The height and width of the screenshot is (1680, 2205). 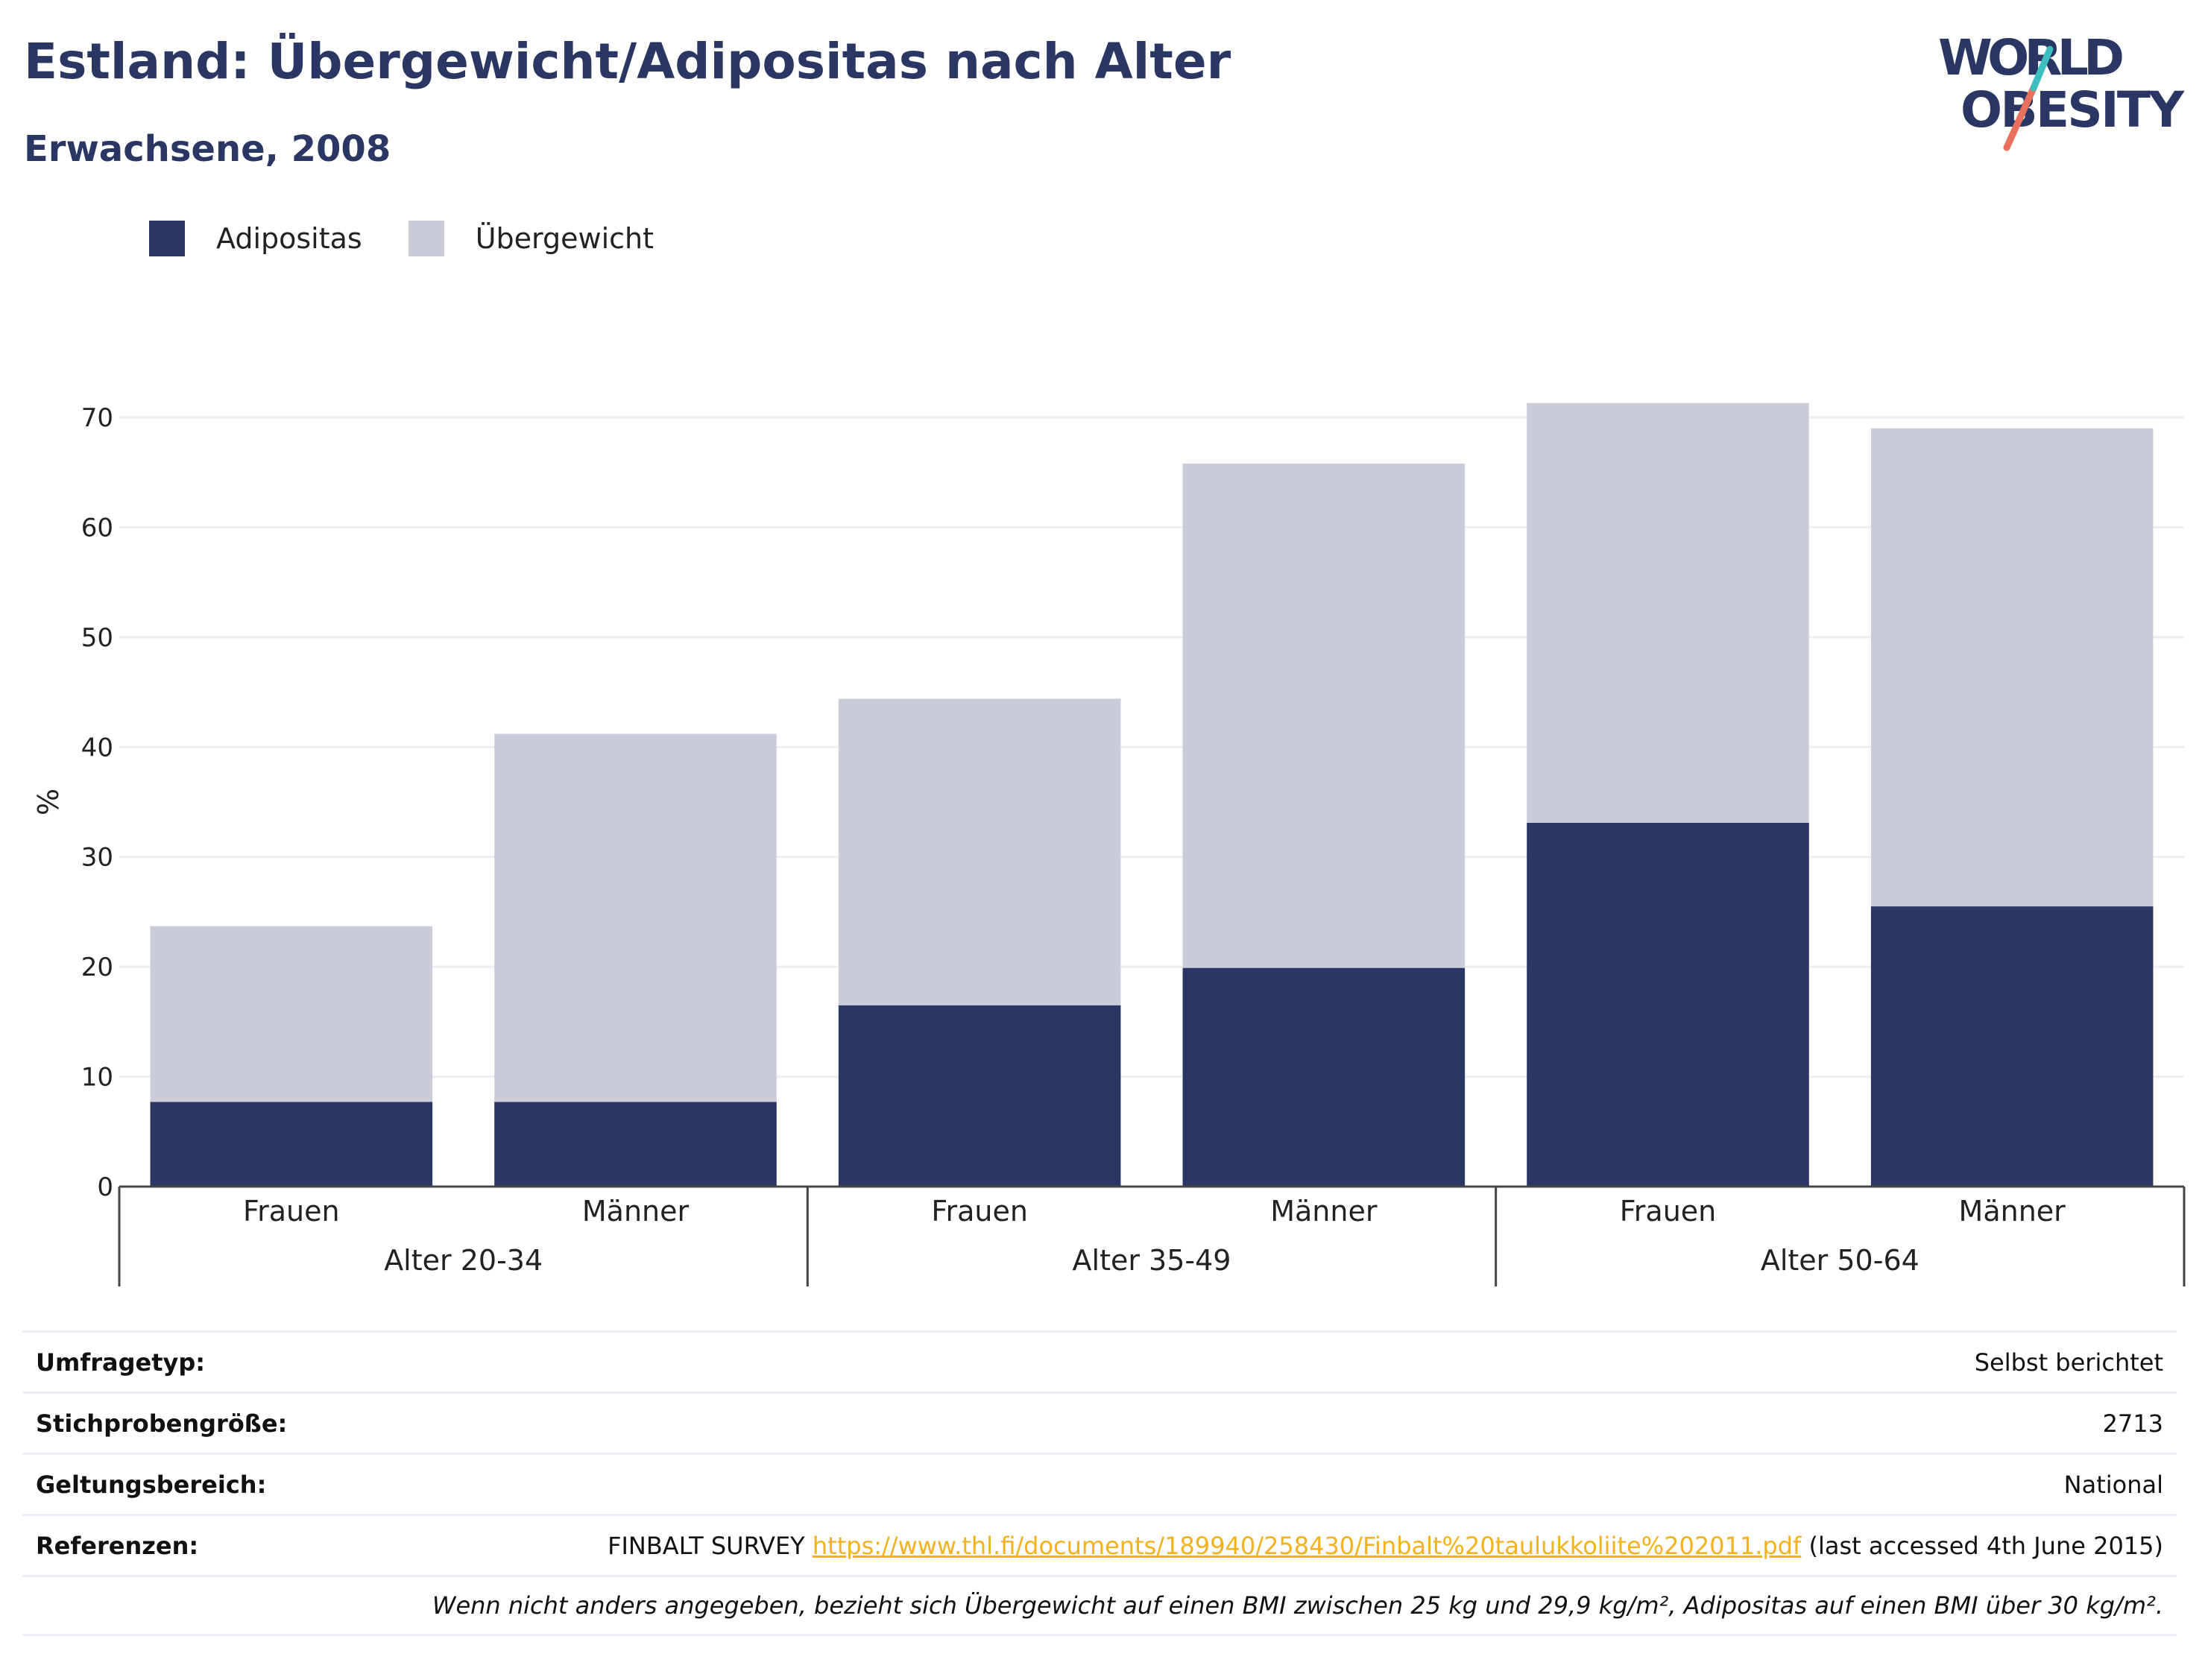 I want to click on legend-swatch-uebergewicht, so click(x=426, y=238).